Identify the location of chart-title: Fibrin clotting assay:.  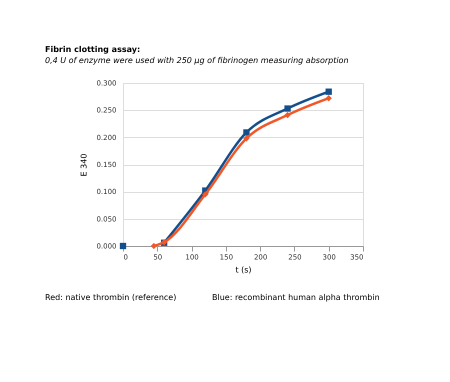
(92, 49).